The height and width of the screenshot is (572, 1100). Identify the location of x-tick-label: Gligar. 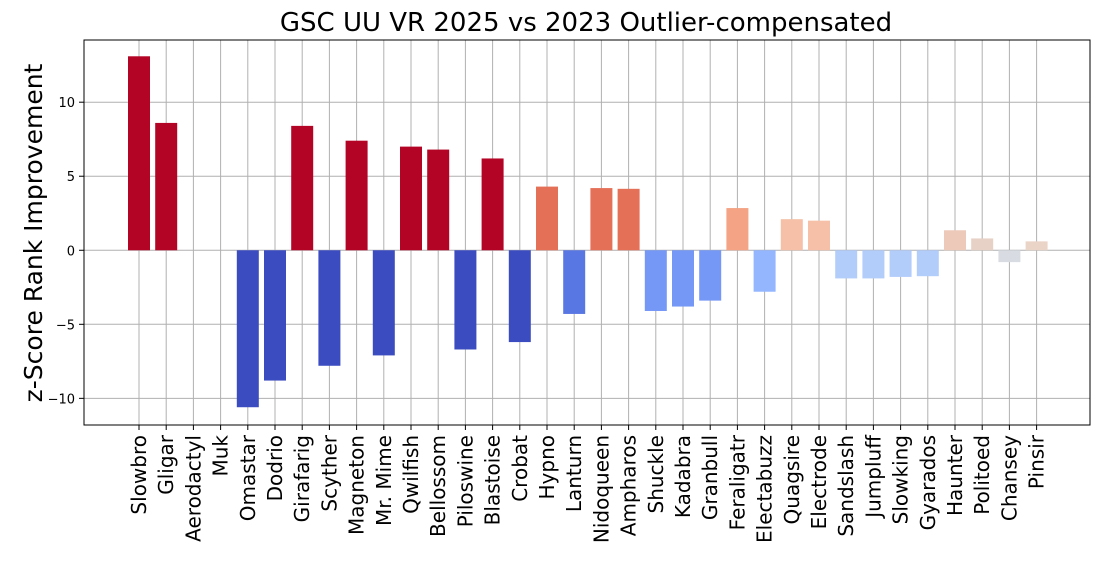
(166, 464).